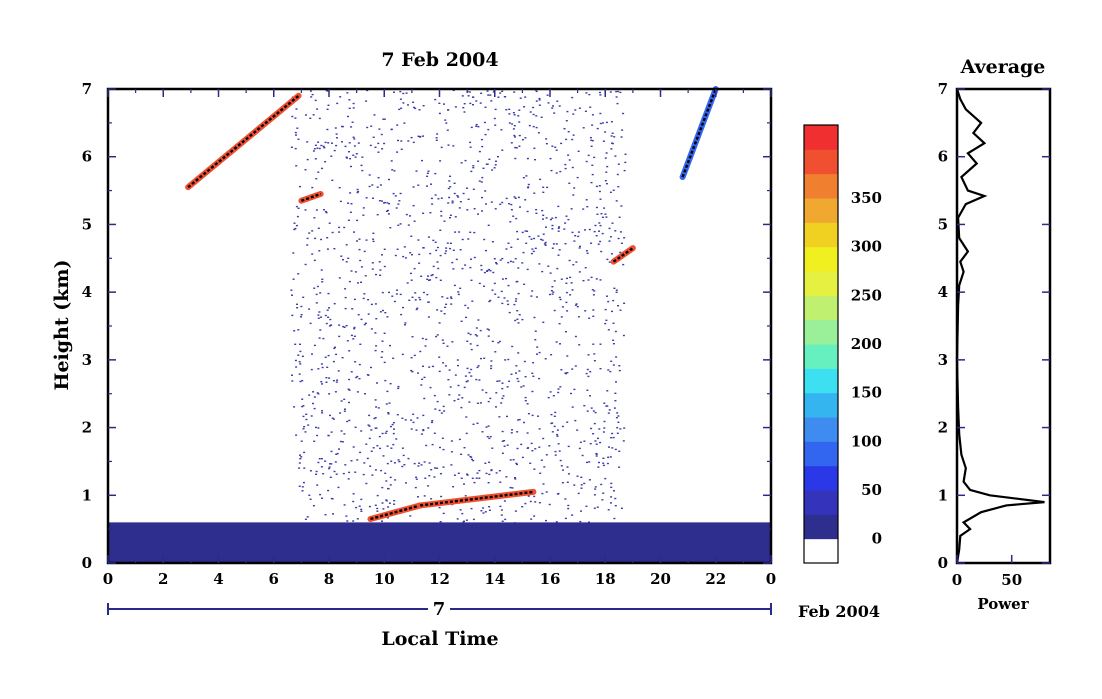 This screenshot has width=1102, height=699. I want to click on colorbar-cell, so click(821, 332).